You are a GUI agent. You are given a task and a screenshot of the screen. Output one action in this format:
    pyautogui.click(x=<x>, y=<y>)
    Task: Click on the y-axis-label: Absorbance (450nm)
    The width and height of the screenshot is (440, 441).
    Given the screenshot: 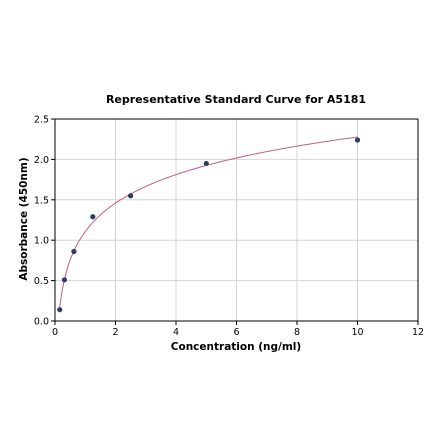 What is the action you would take?
    pyautogui.click(x=24, y=218)
    